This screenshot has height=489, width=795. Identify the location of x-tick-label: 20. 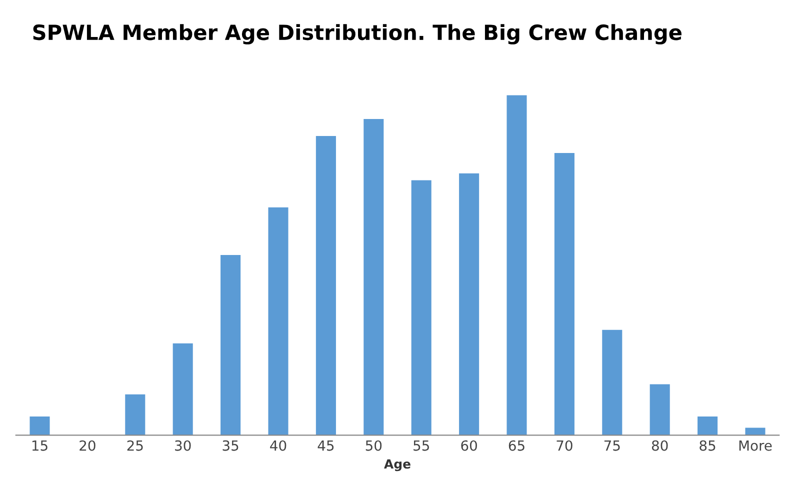
(88, 445).